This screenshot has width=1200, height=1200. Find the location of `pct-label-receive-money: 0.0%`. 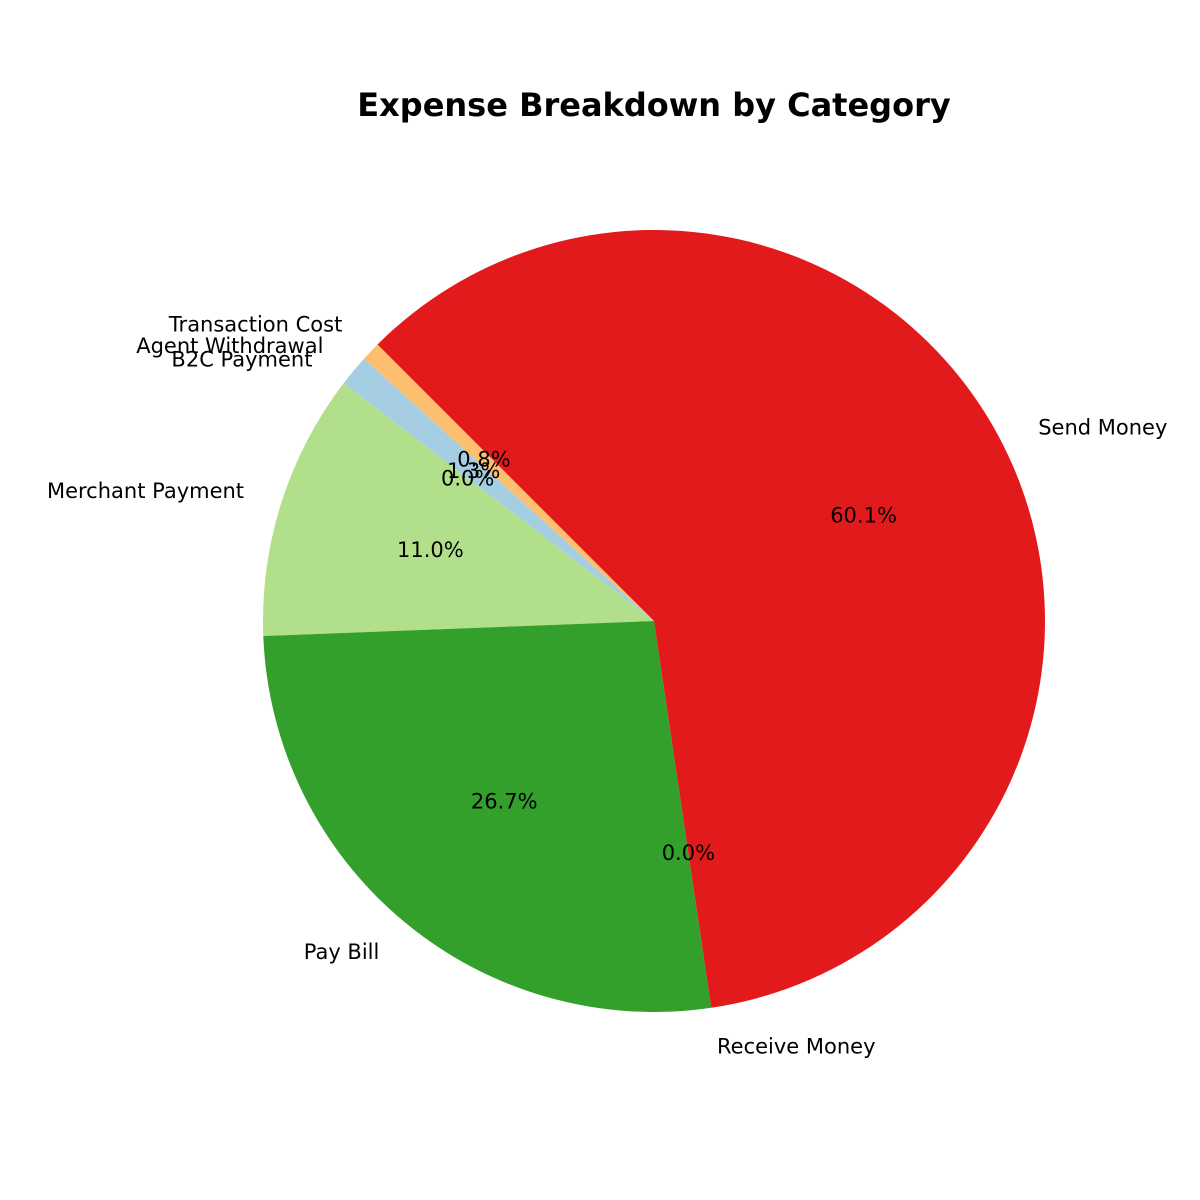

pct-label-receive-money: 0.0% is located at coordinates (688, 853).